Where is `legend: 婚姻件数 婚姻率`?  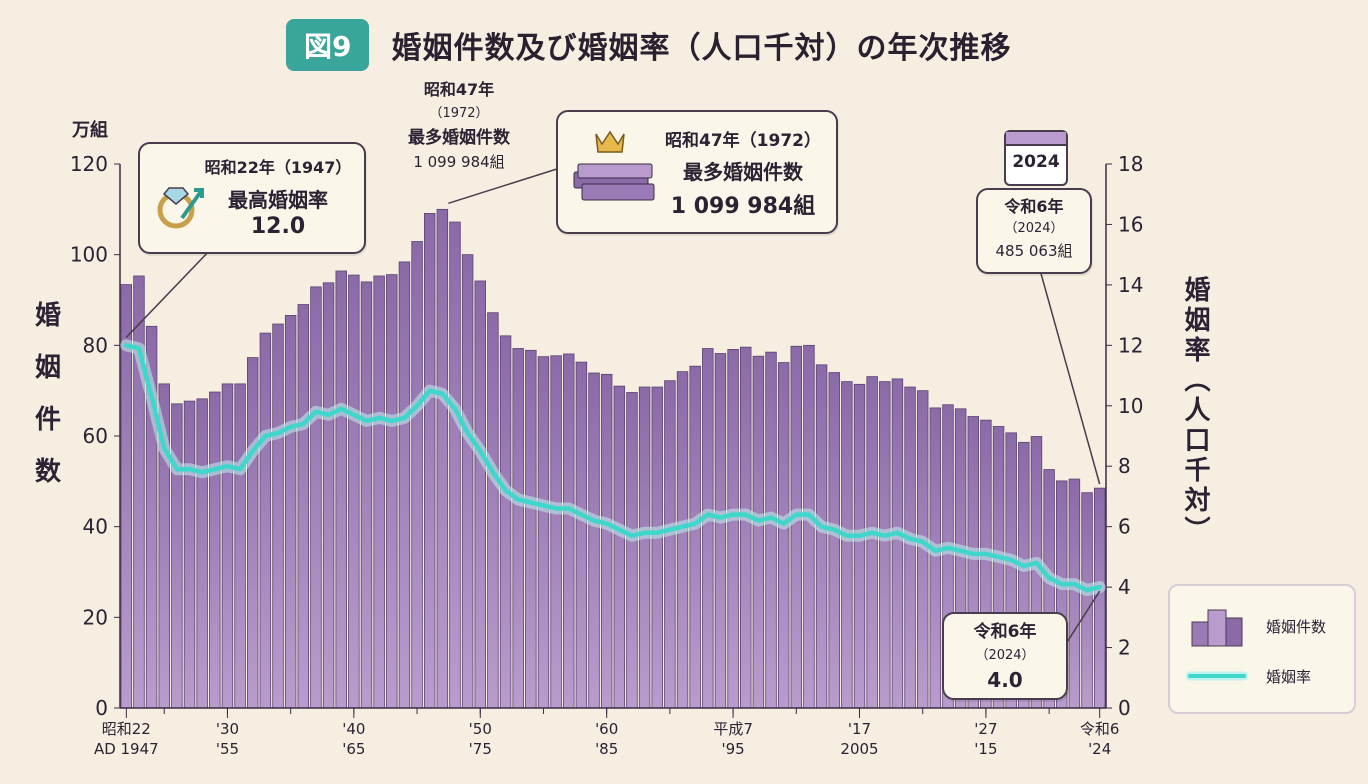 legend: 婚姻件数 婚姻率 is located at coordinates (1262, 649).